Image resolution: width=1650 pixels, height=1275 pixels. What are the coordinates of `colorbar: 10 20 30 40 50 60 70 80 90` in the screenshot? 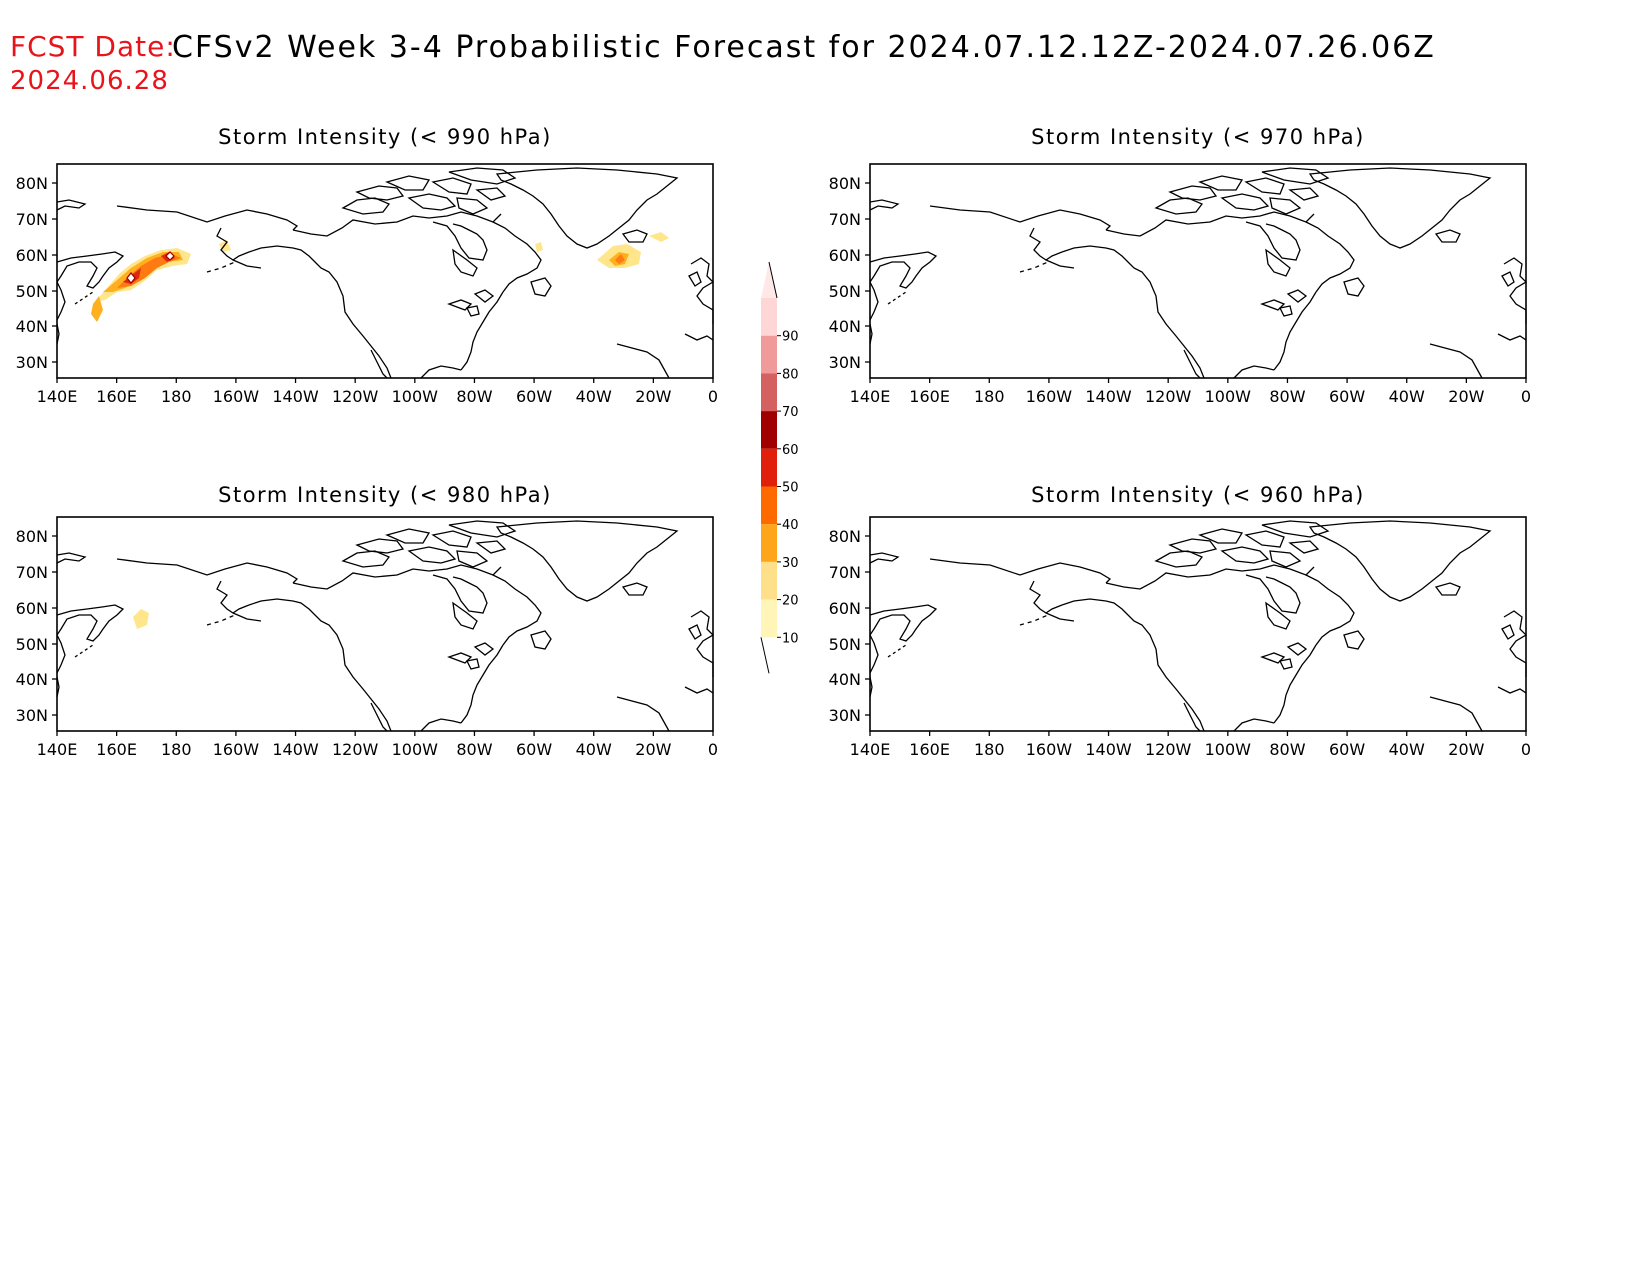 It's located at (779, 467).